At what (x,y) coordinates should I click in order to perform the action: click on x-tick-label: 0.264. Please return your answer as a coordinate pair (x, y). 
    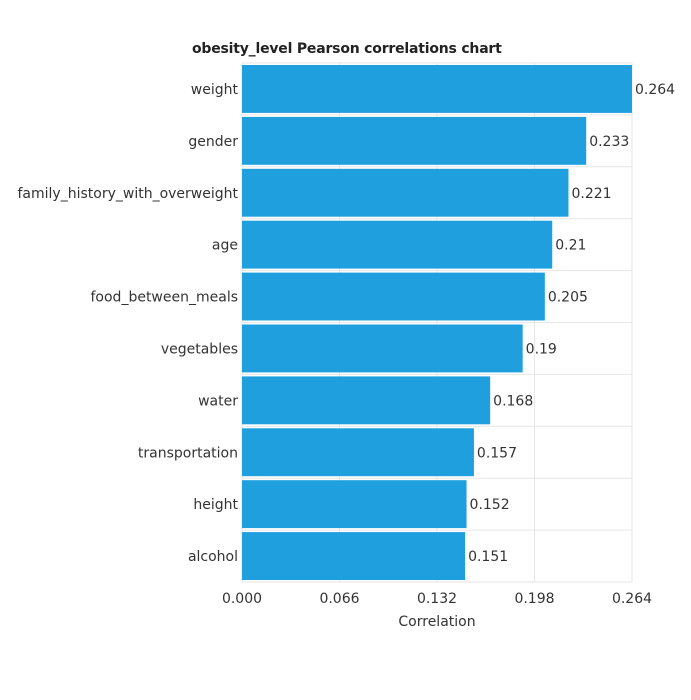
    Looking at the image, I should click on (632, 599).